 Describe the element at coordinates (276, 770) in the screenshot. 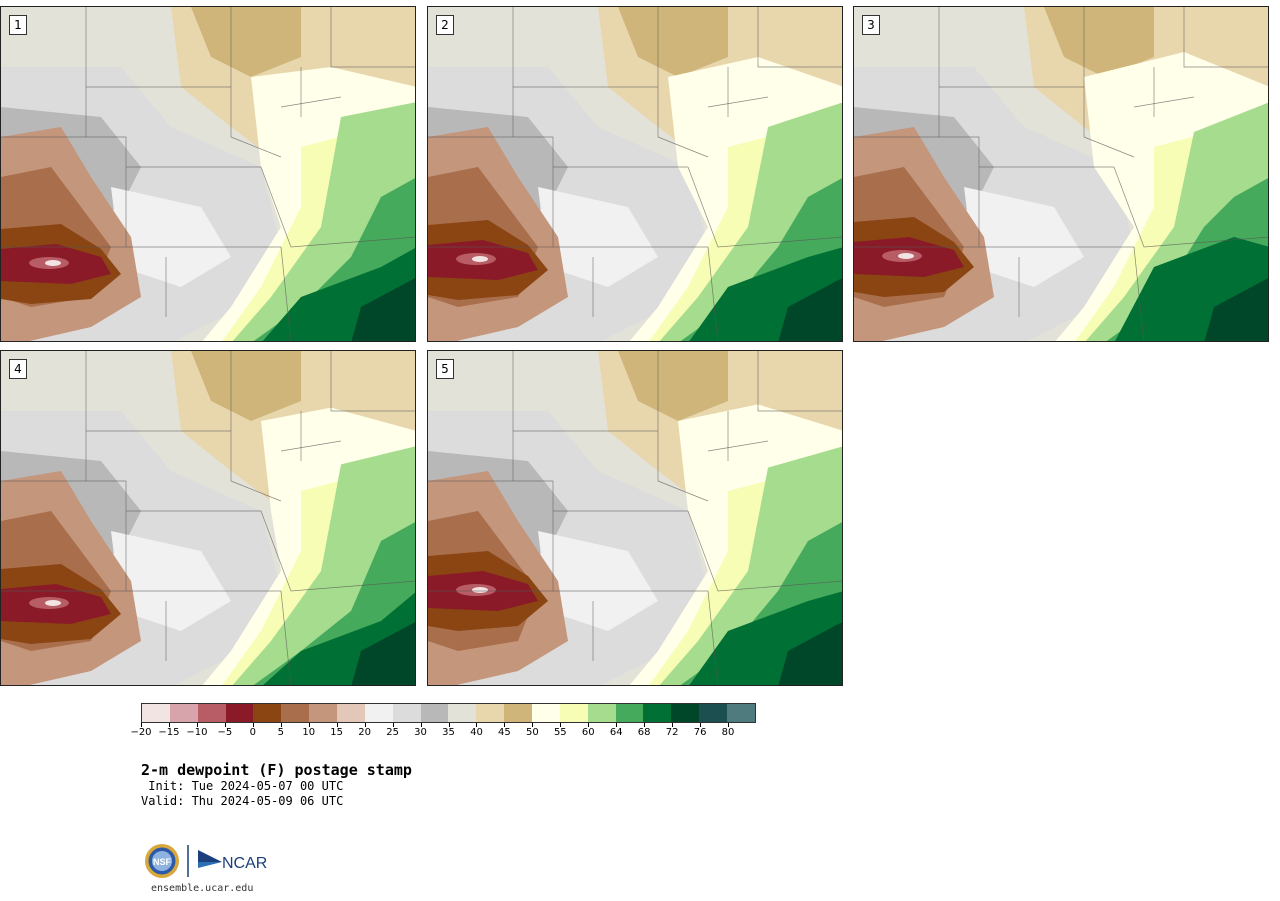

I see `chart-title: 2-m dewpoint (F) postage stamp` at that location.